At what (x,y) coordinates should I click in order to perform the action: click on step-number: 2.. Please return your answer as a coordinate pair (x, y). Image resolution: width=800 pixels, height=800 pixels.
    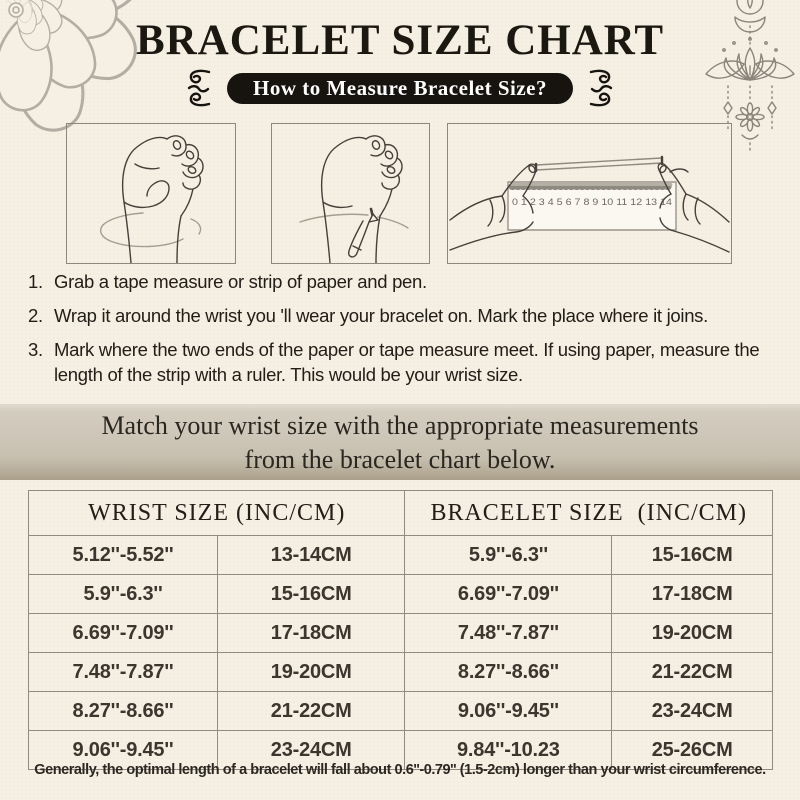
    Looking at the image, I should click on (35, 315).